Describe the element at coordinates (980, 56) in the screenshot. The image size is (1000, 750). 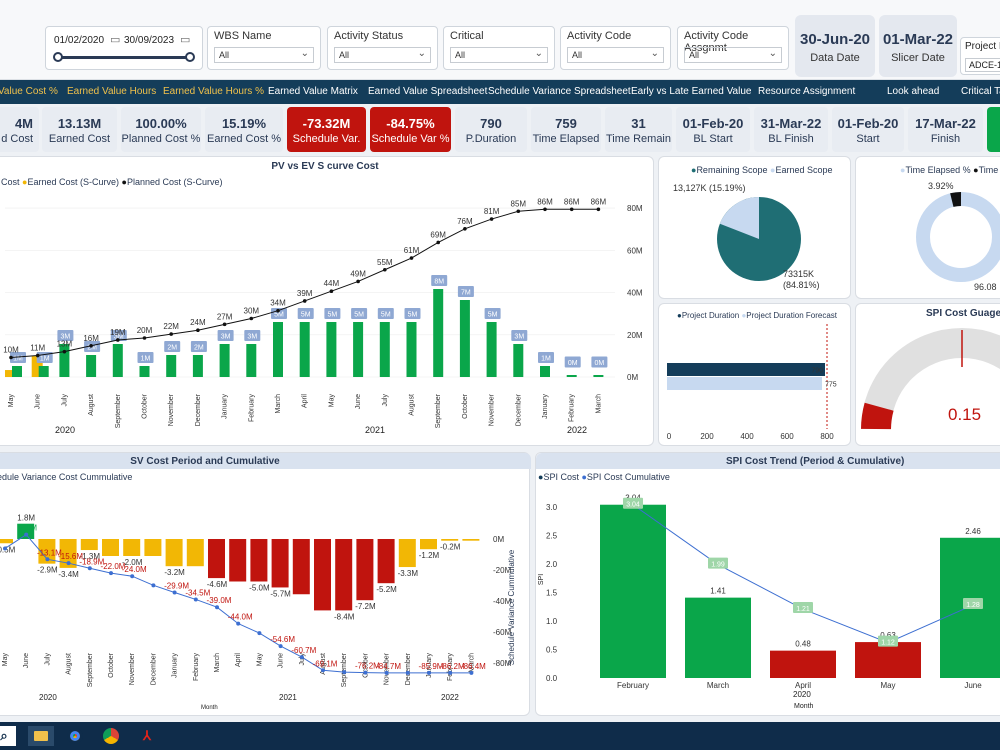
I see `project-id-slicer: Project ID ADCE-18` at that location.